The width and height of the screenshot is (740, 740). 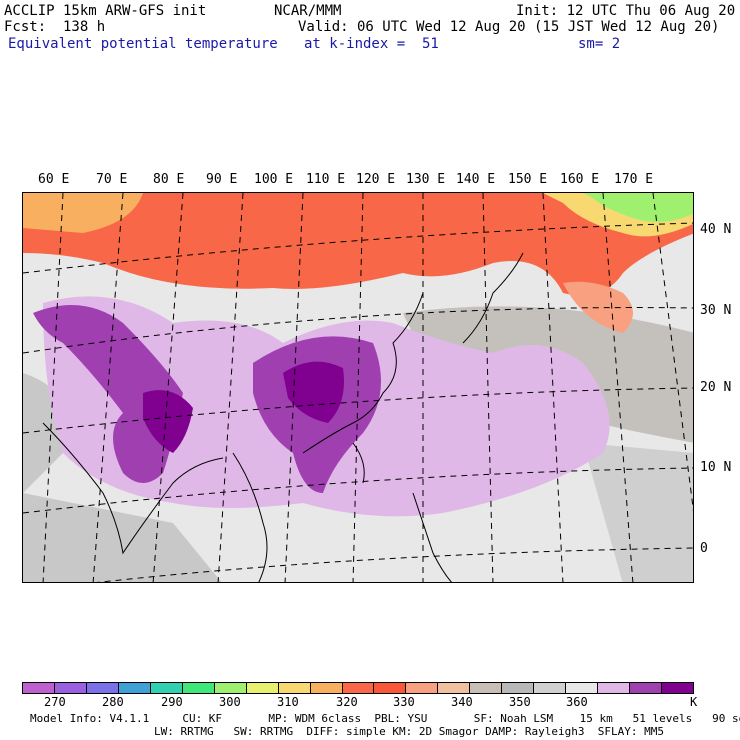 I want to click on latitude-label: 10 N, so click(x=716, y=467).